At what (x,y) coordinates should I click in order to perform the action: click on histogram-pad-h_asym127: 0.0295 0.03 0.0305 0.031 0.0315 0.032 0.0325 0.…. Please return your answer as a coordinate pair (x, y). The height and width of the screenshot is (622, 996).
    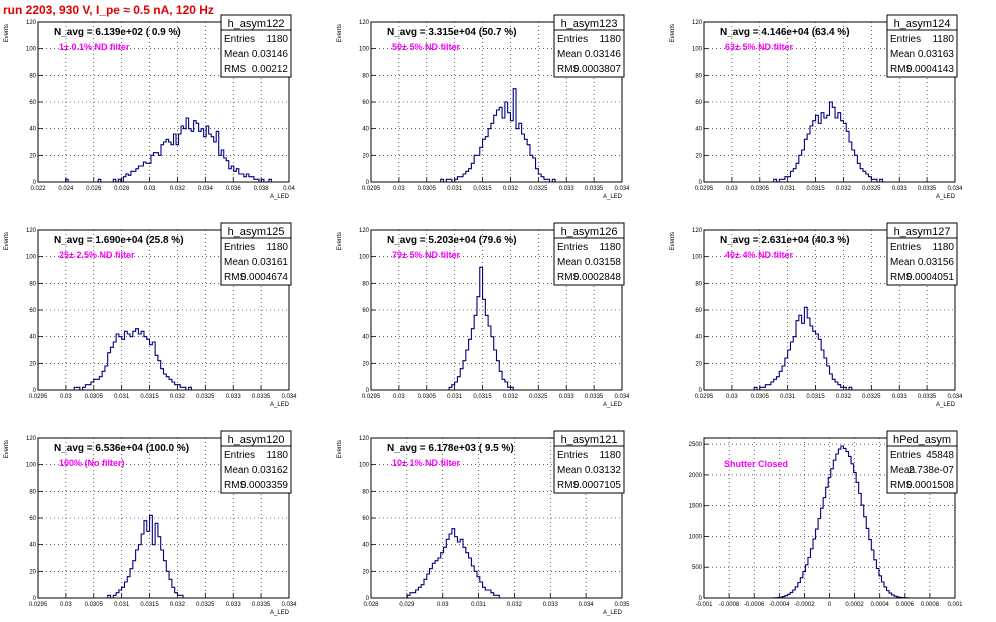
    Looking at the image, I should click on (816, 315).